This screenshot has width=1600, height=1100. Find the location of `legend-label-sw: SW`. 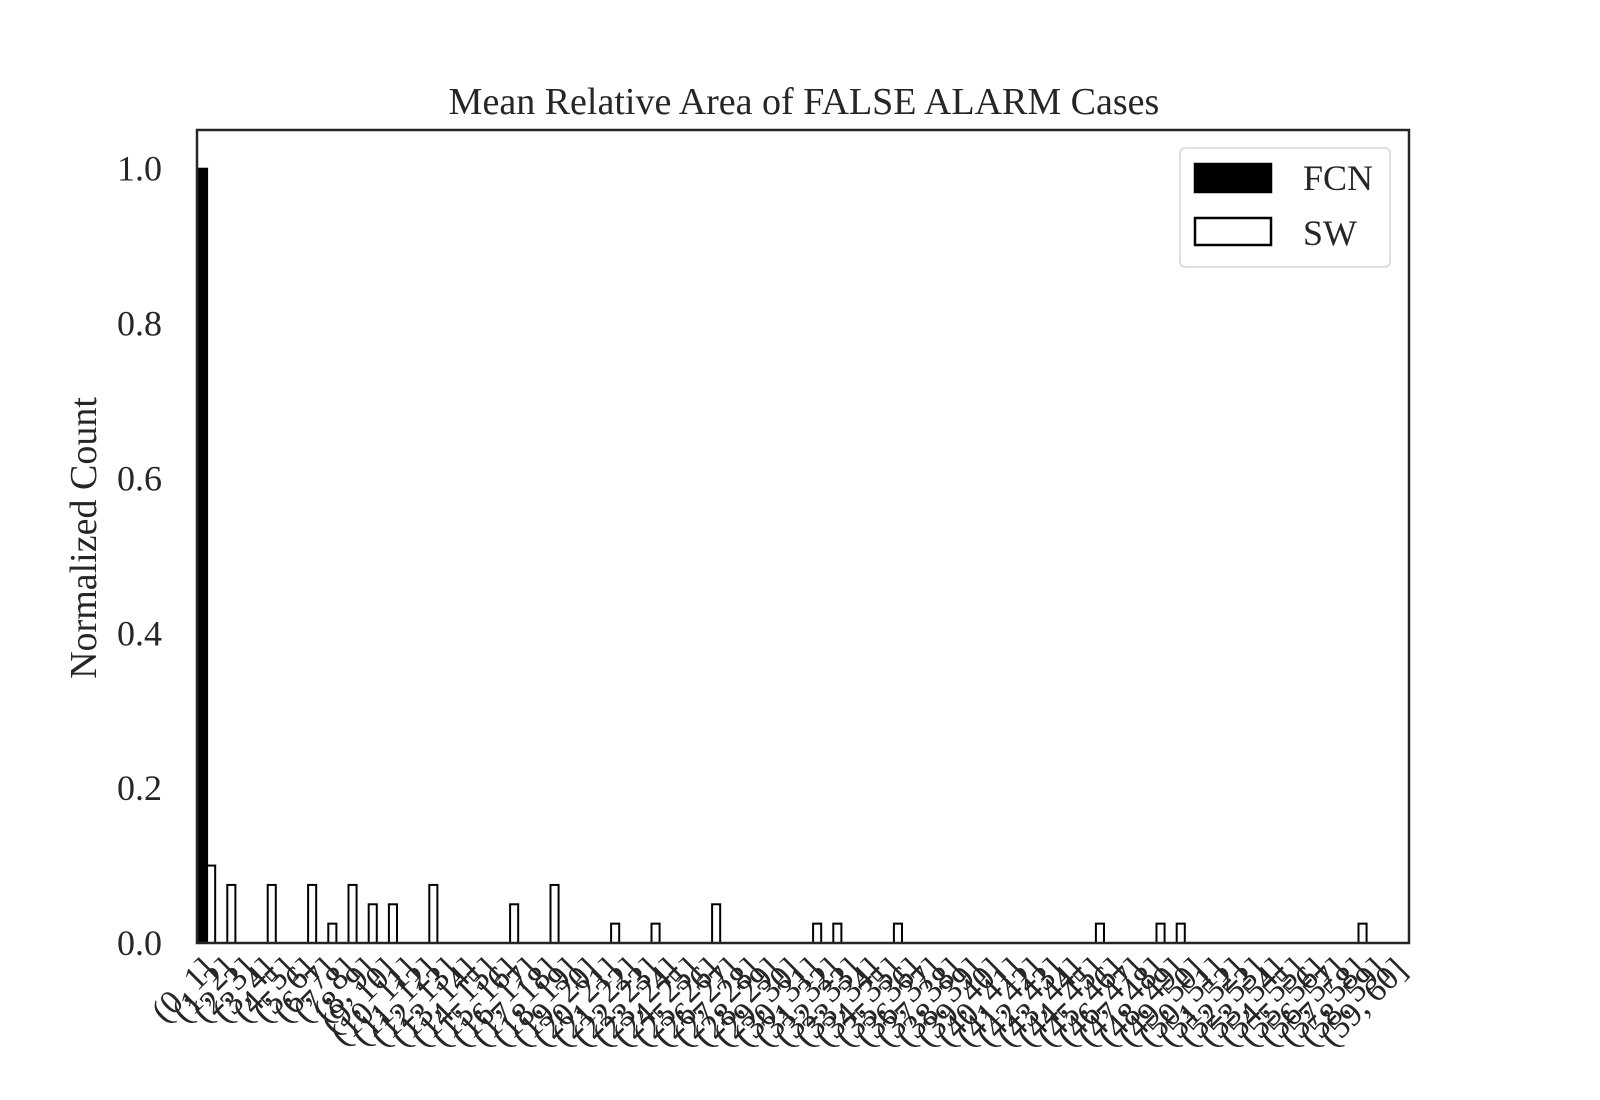

legend-label-sw: SW is located at coordinates (1330, 233).